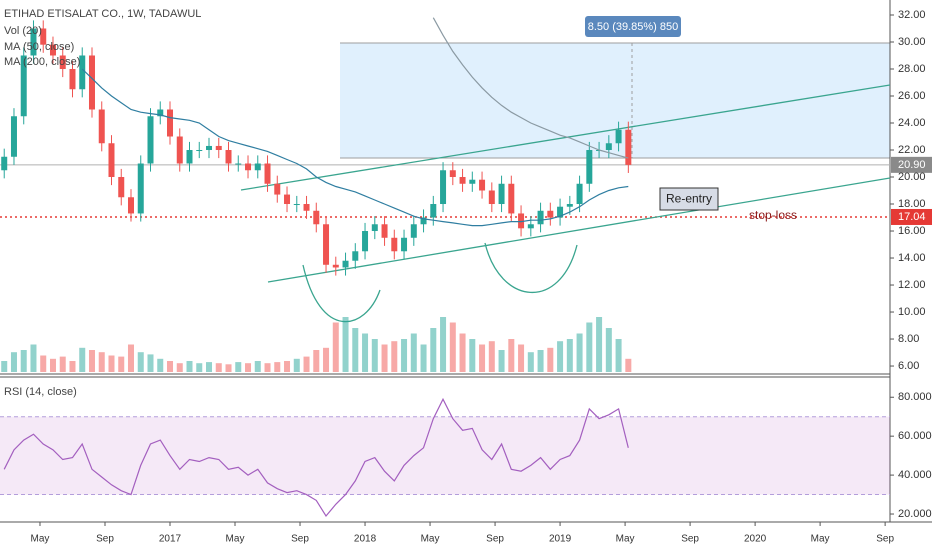  I want to click on rsi-band, so click(445, 455).